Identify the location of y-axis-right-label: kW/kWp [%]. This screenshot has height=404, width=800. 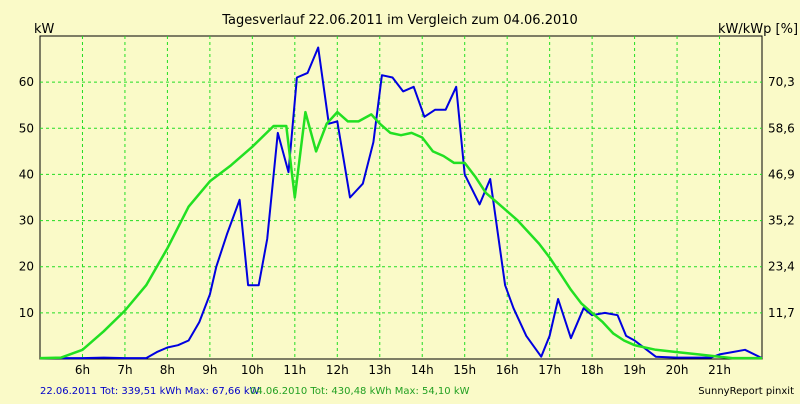
(758, 29).